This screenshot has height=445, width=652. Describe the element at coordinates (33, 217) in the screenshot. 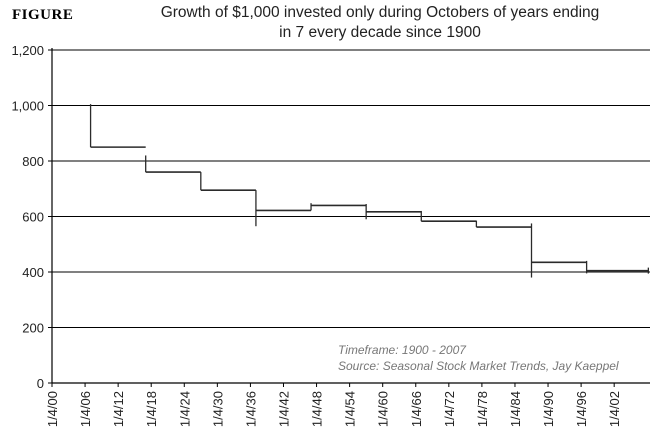

I see `y-tick-label: 600` at that location.